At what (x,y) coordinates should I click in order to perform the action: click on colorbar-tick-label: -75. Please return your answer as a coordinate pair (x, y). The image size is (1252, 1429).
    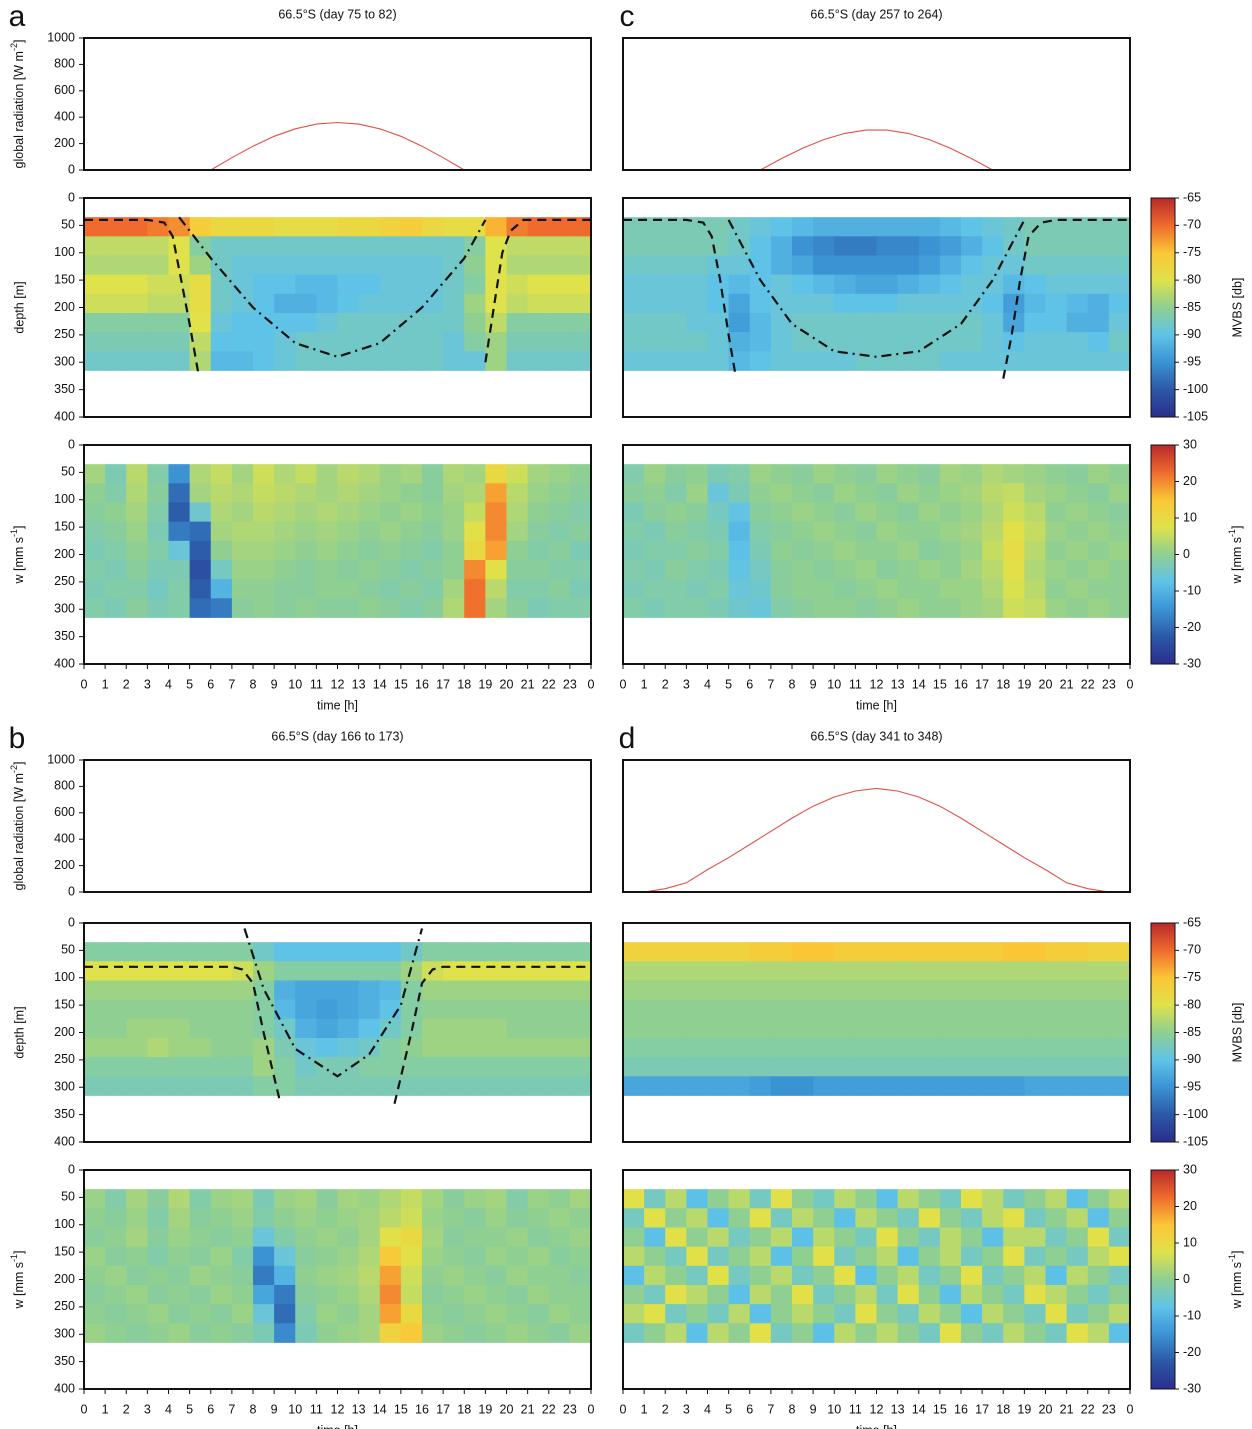
    Looking at the image, I should click on (1192, 252).